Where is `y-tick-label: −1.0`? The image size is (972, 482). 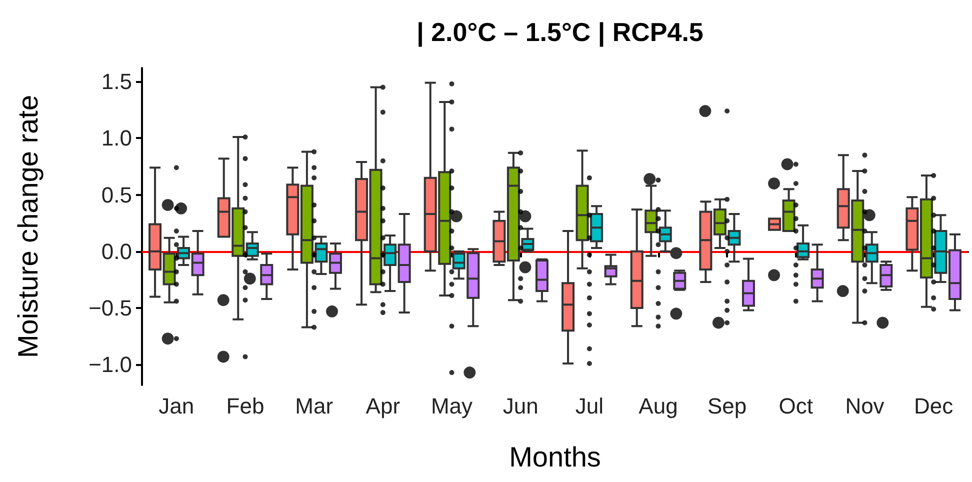 y-tick-label: −1.0 is located at coordinates (110, 365).